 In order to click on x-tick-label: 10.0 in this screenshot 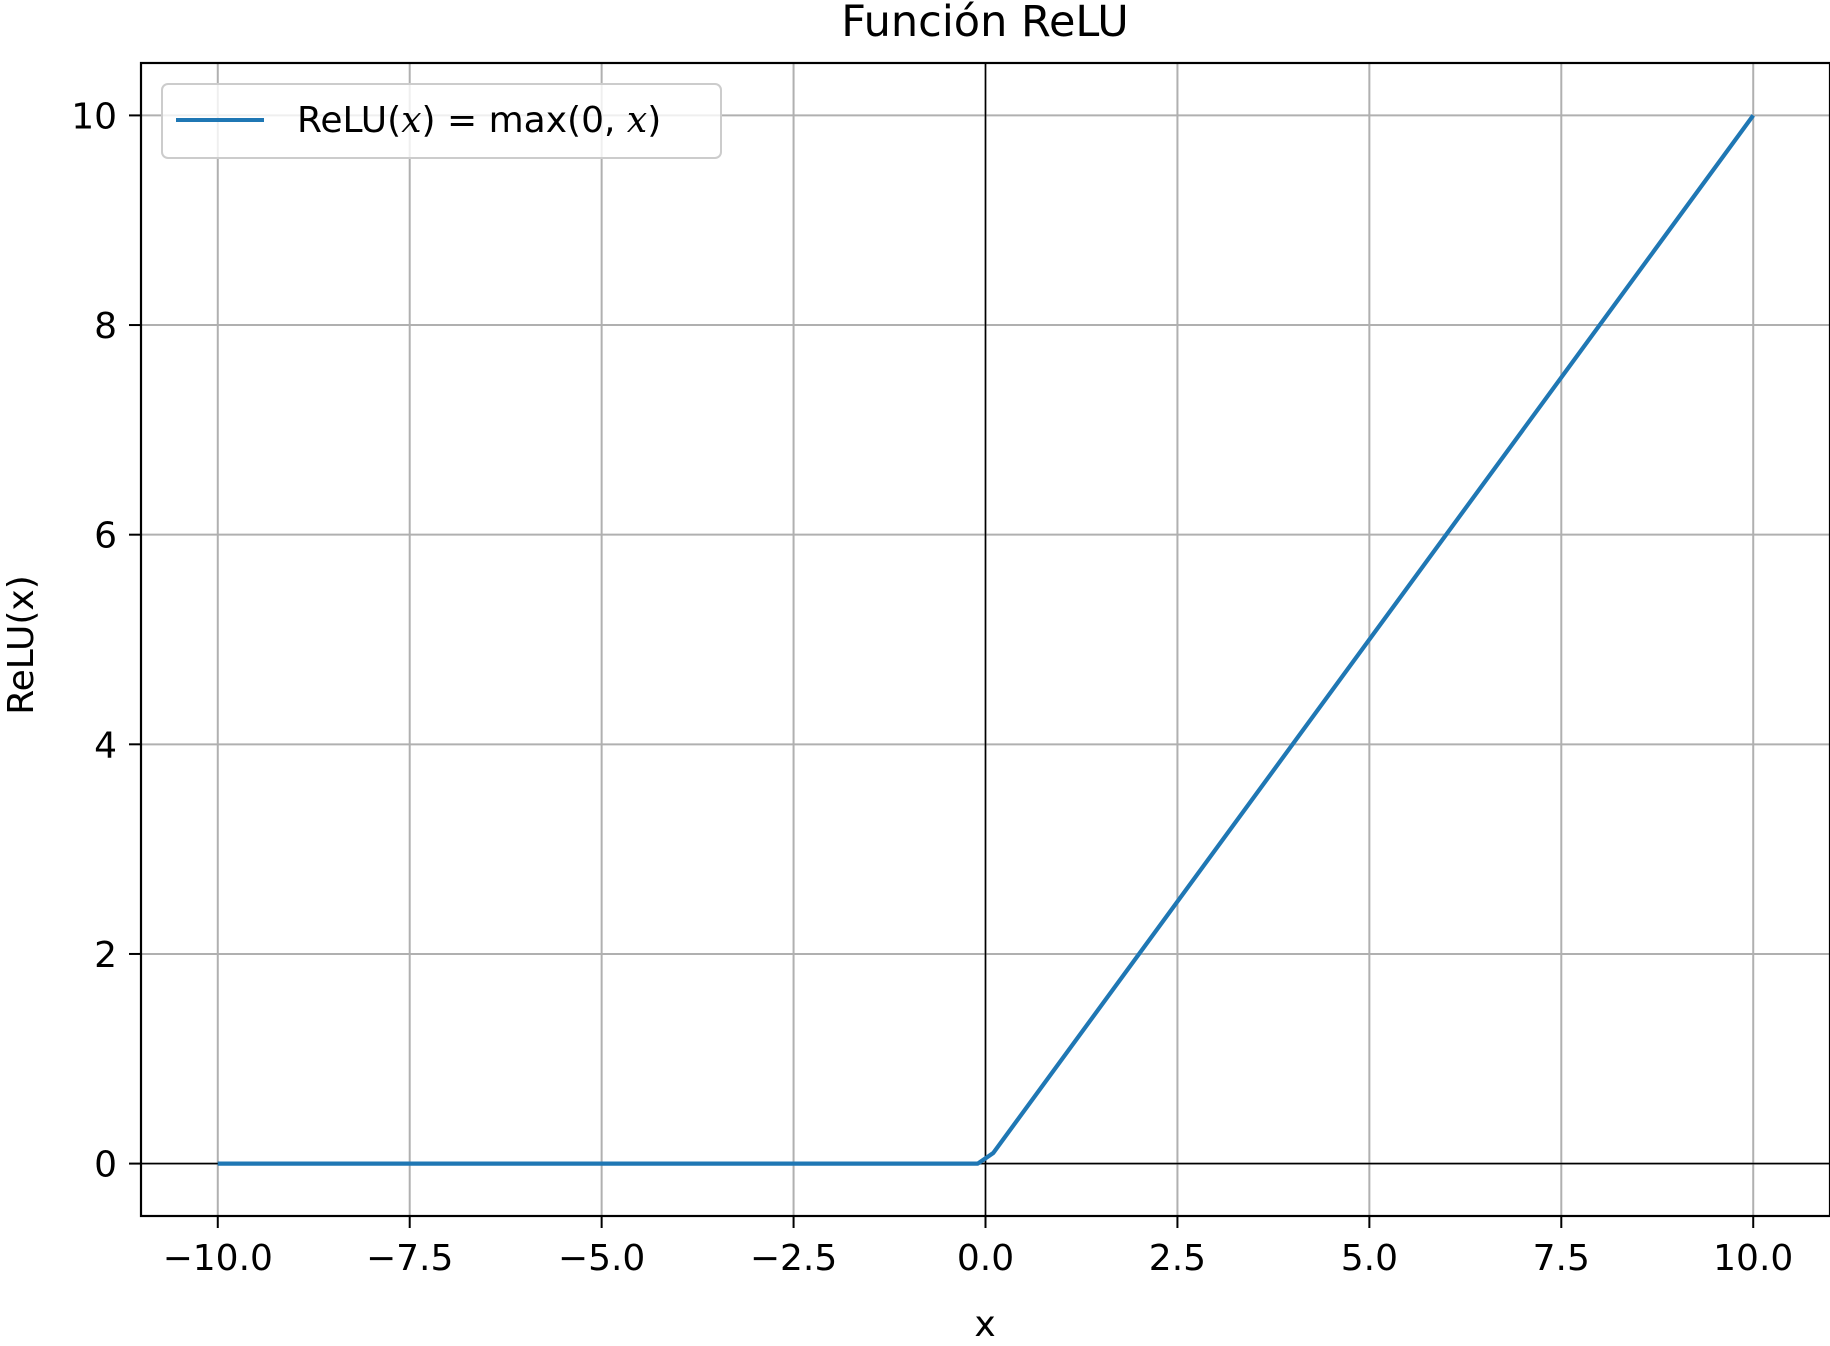, I will do `click(1753, 1258)`.